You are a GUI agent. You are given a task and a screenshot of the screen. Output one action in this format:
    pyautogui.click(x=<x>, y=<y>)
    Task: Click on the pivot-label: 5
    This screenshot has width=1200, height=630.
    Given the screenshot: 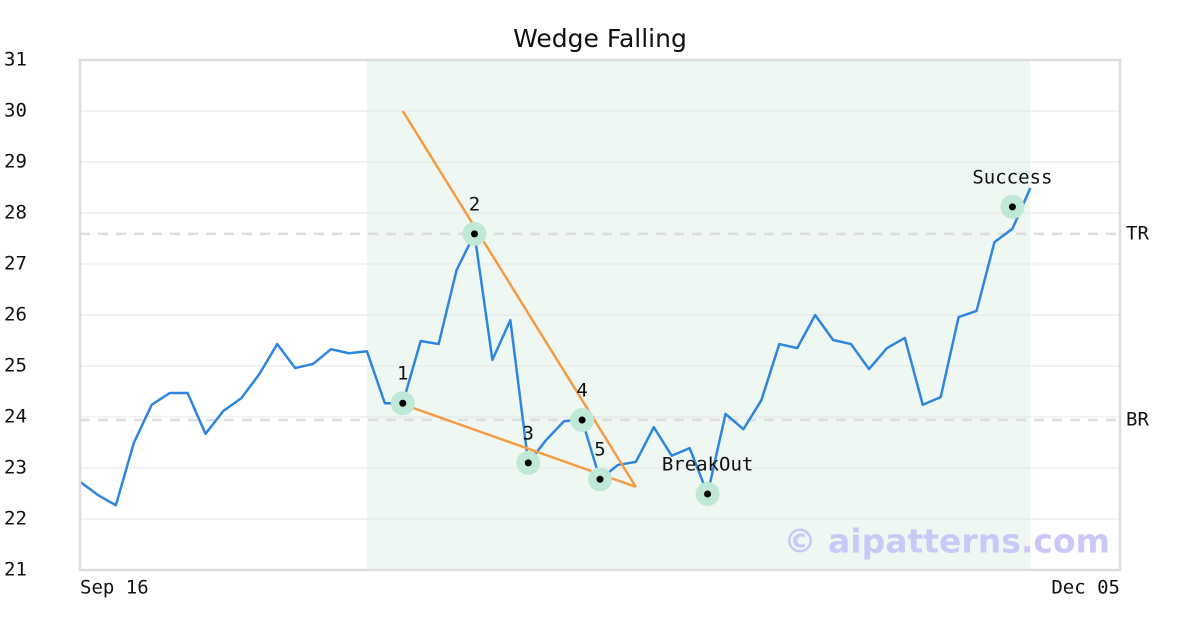 What is the action you would take?
    pyautogui.click(x=599, y=450)
    